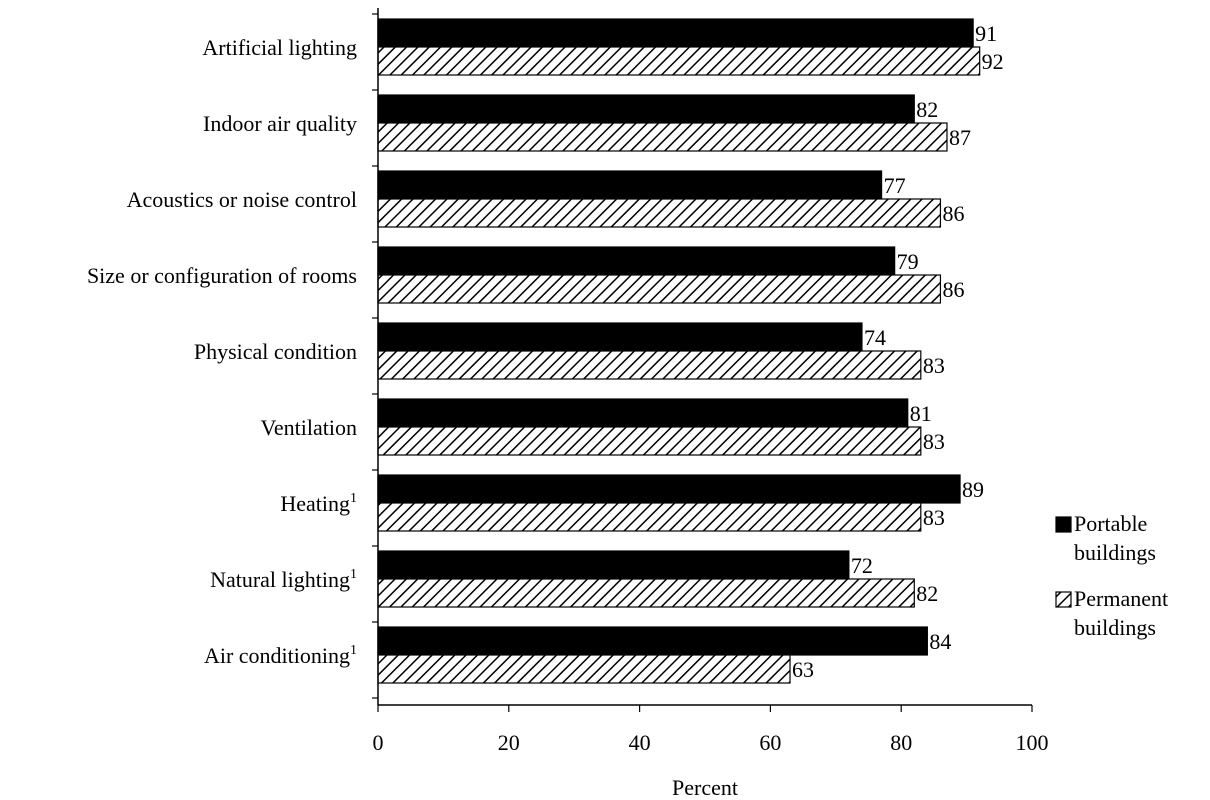 The width and height of the screenshot is (1210, 800). Describe the element at coordinates (901, 742) in the screenshot. I see `x-tick-label: 80` at that location.